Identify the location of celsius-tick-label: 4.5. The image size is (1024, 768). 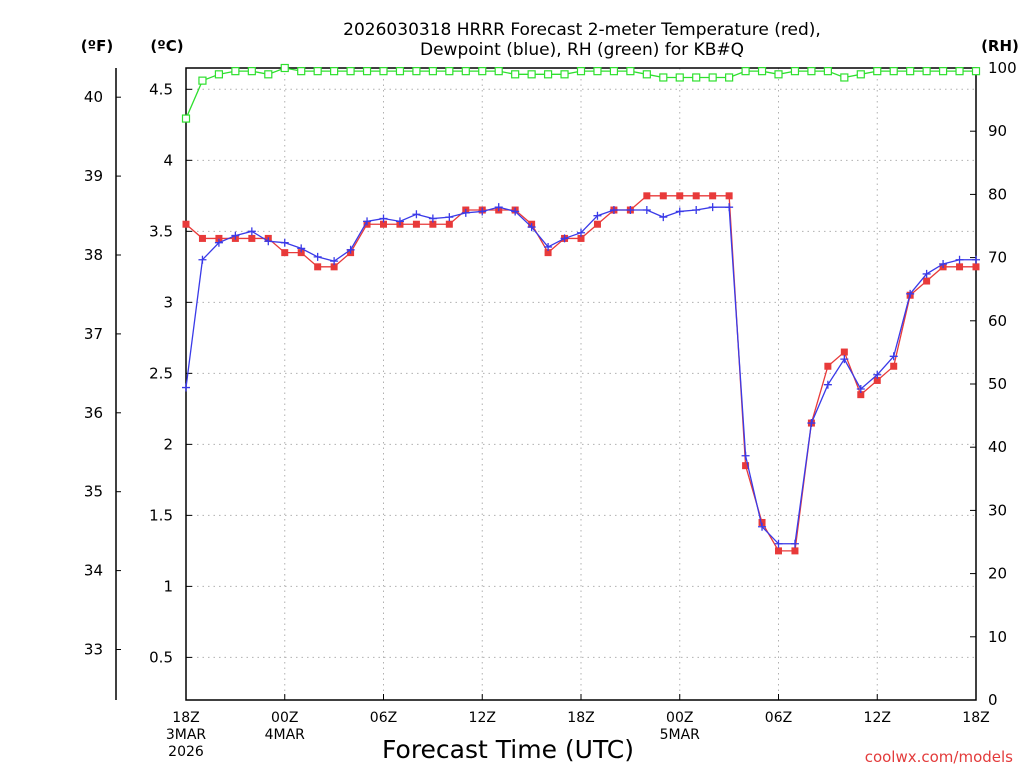
(161, 89).